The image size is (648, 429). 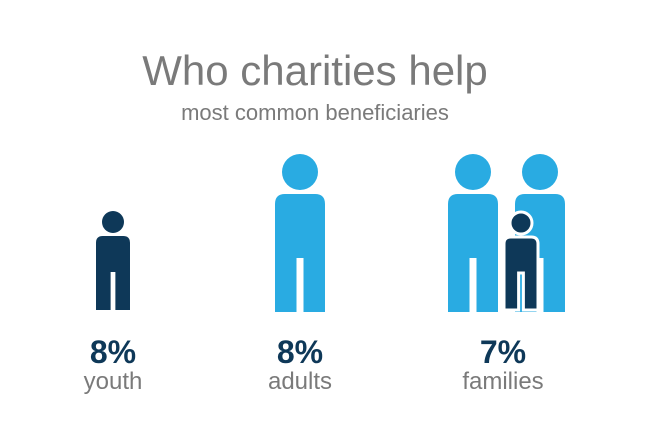 I want to click on label: families, so click(x=502, y=381).